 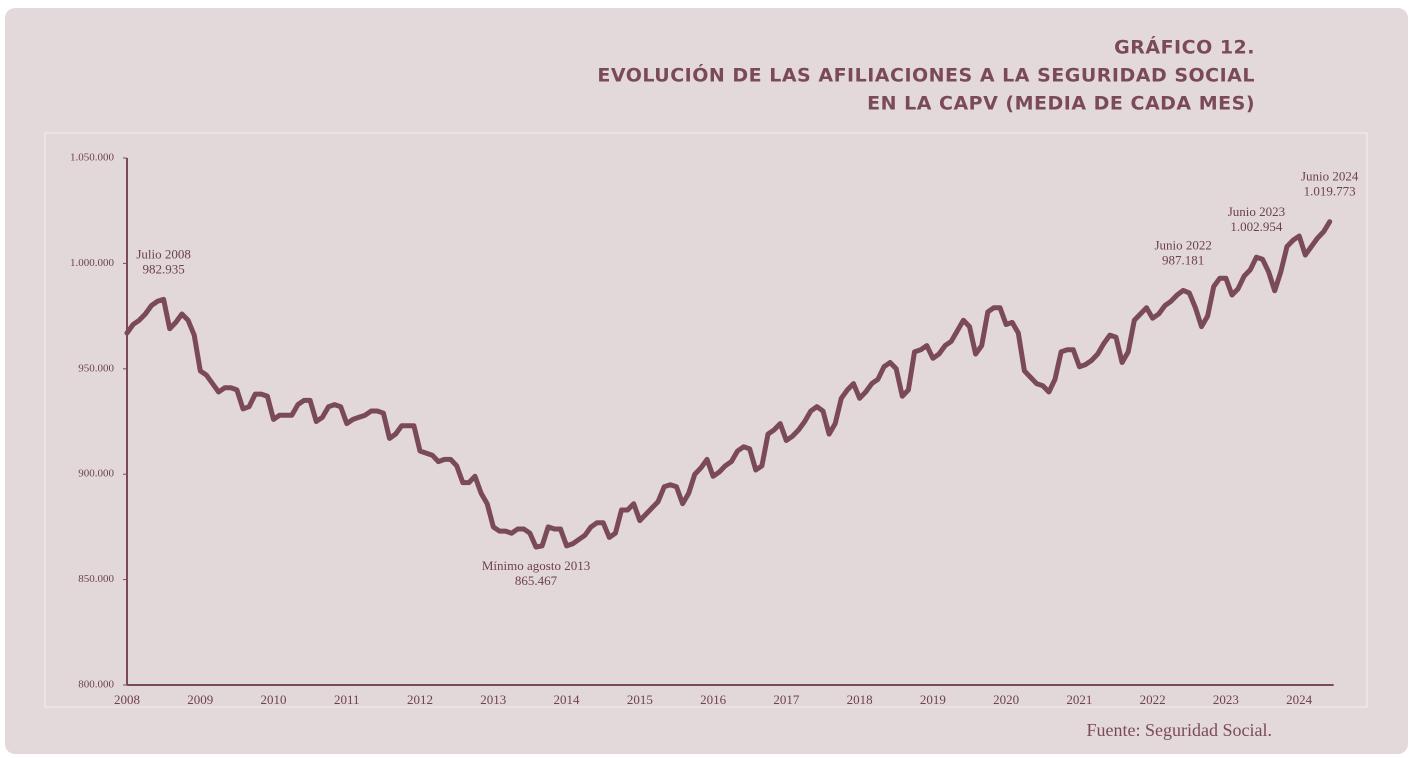 What do you see at coordinates (1330, 176) in the screenshot?
I see `annotation-label: Junio 2024` at bounding box center [1330, 176].